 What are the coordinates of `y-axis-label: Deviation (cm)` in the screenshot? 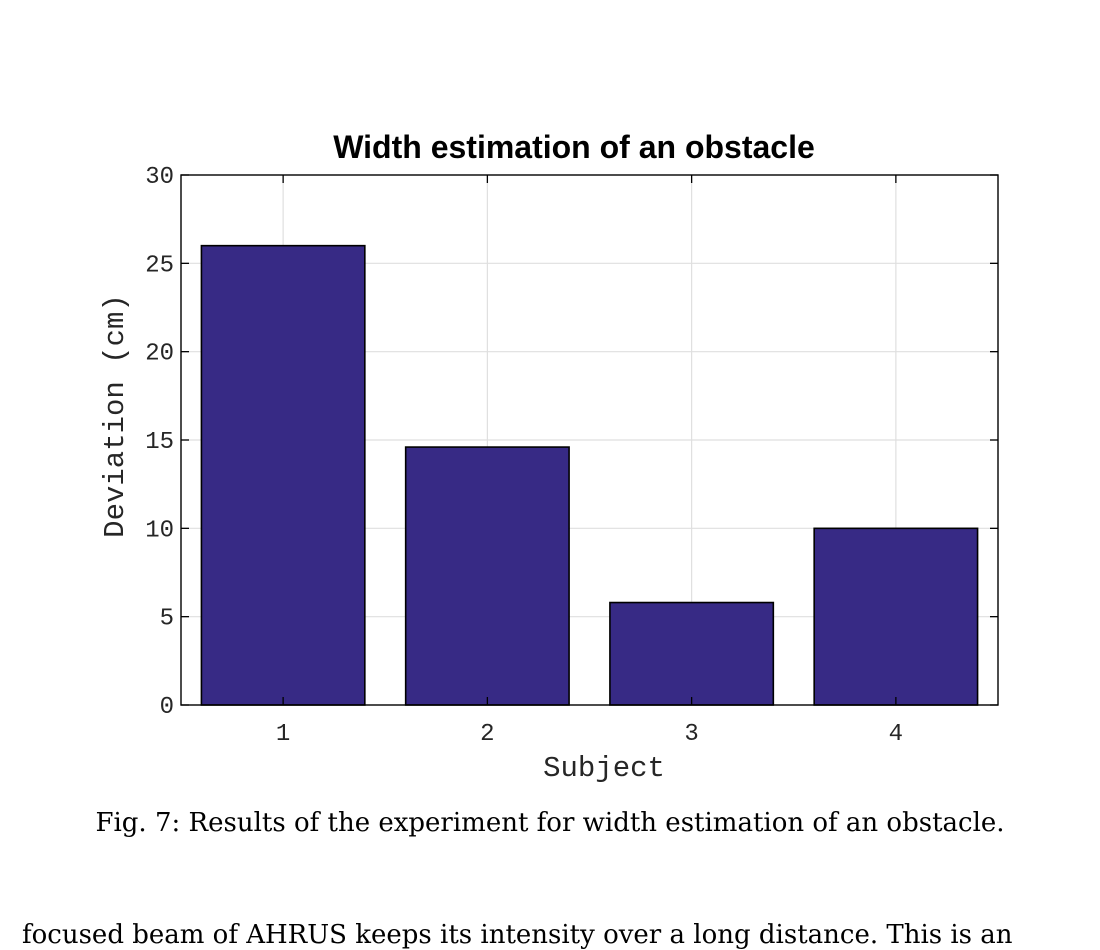 It's located at (115, 416).